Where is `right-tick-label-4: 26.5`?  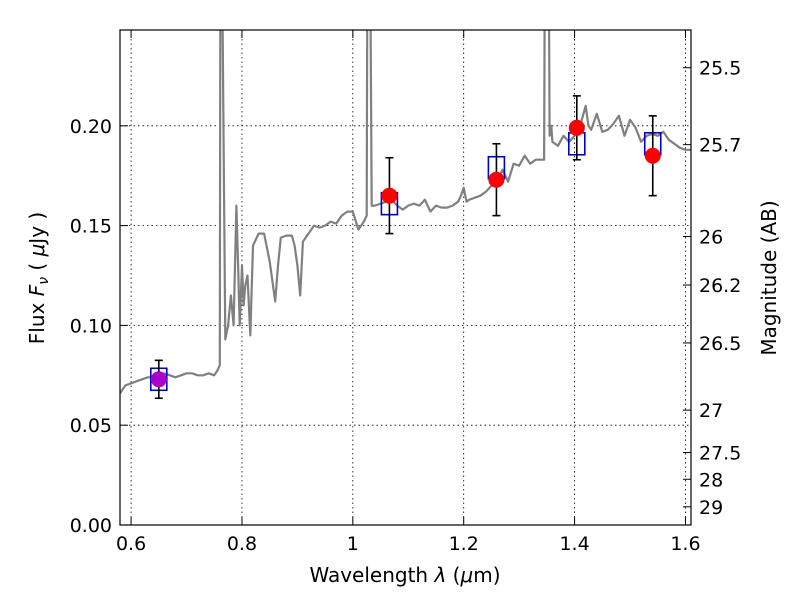
right-tick-label-4: 26.5 is located at coordinates (720, 344).